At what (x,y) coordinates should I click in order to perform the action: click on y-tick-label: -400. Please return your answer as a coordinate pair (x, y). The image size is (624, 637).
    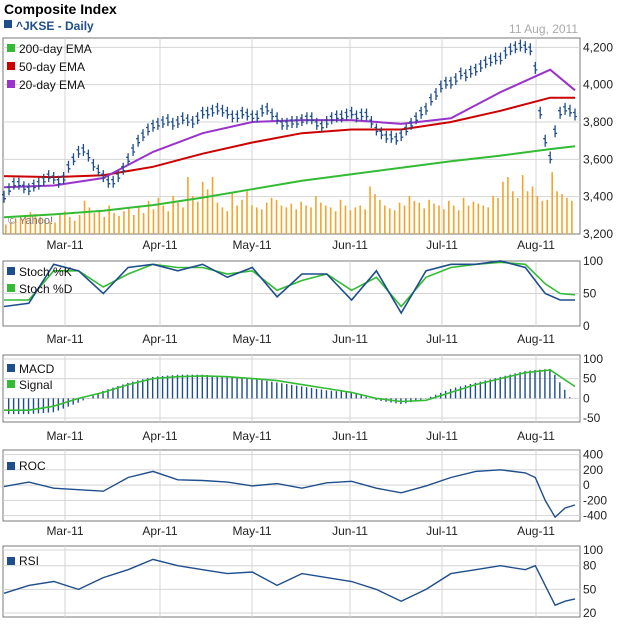
    Looking at the image, I should click on (595, 516).